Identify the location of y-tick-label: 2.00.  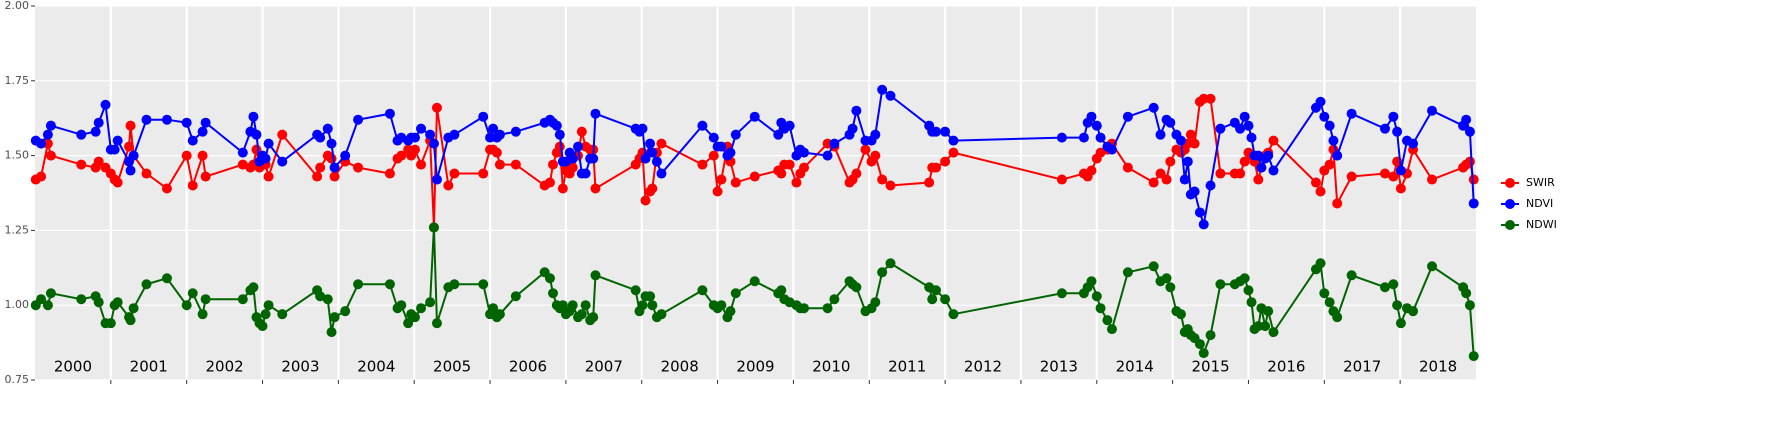
(17, 6).